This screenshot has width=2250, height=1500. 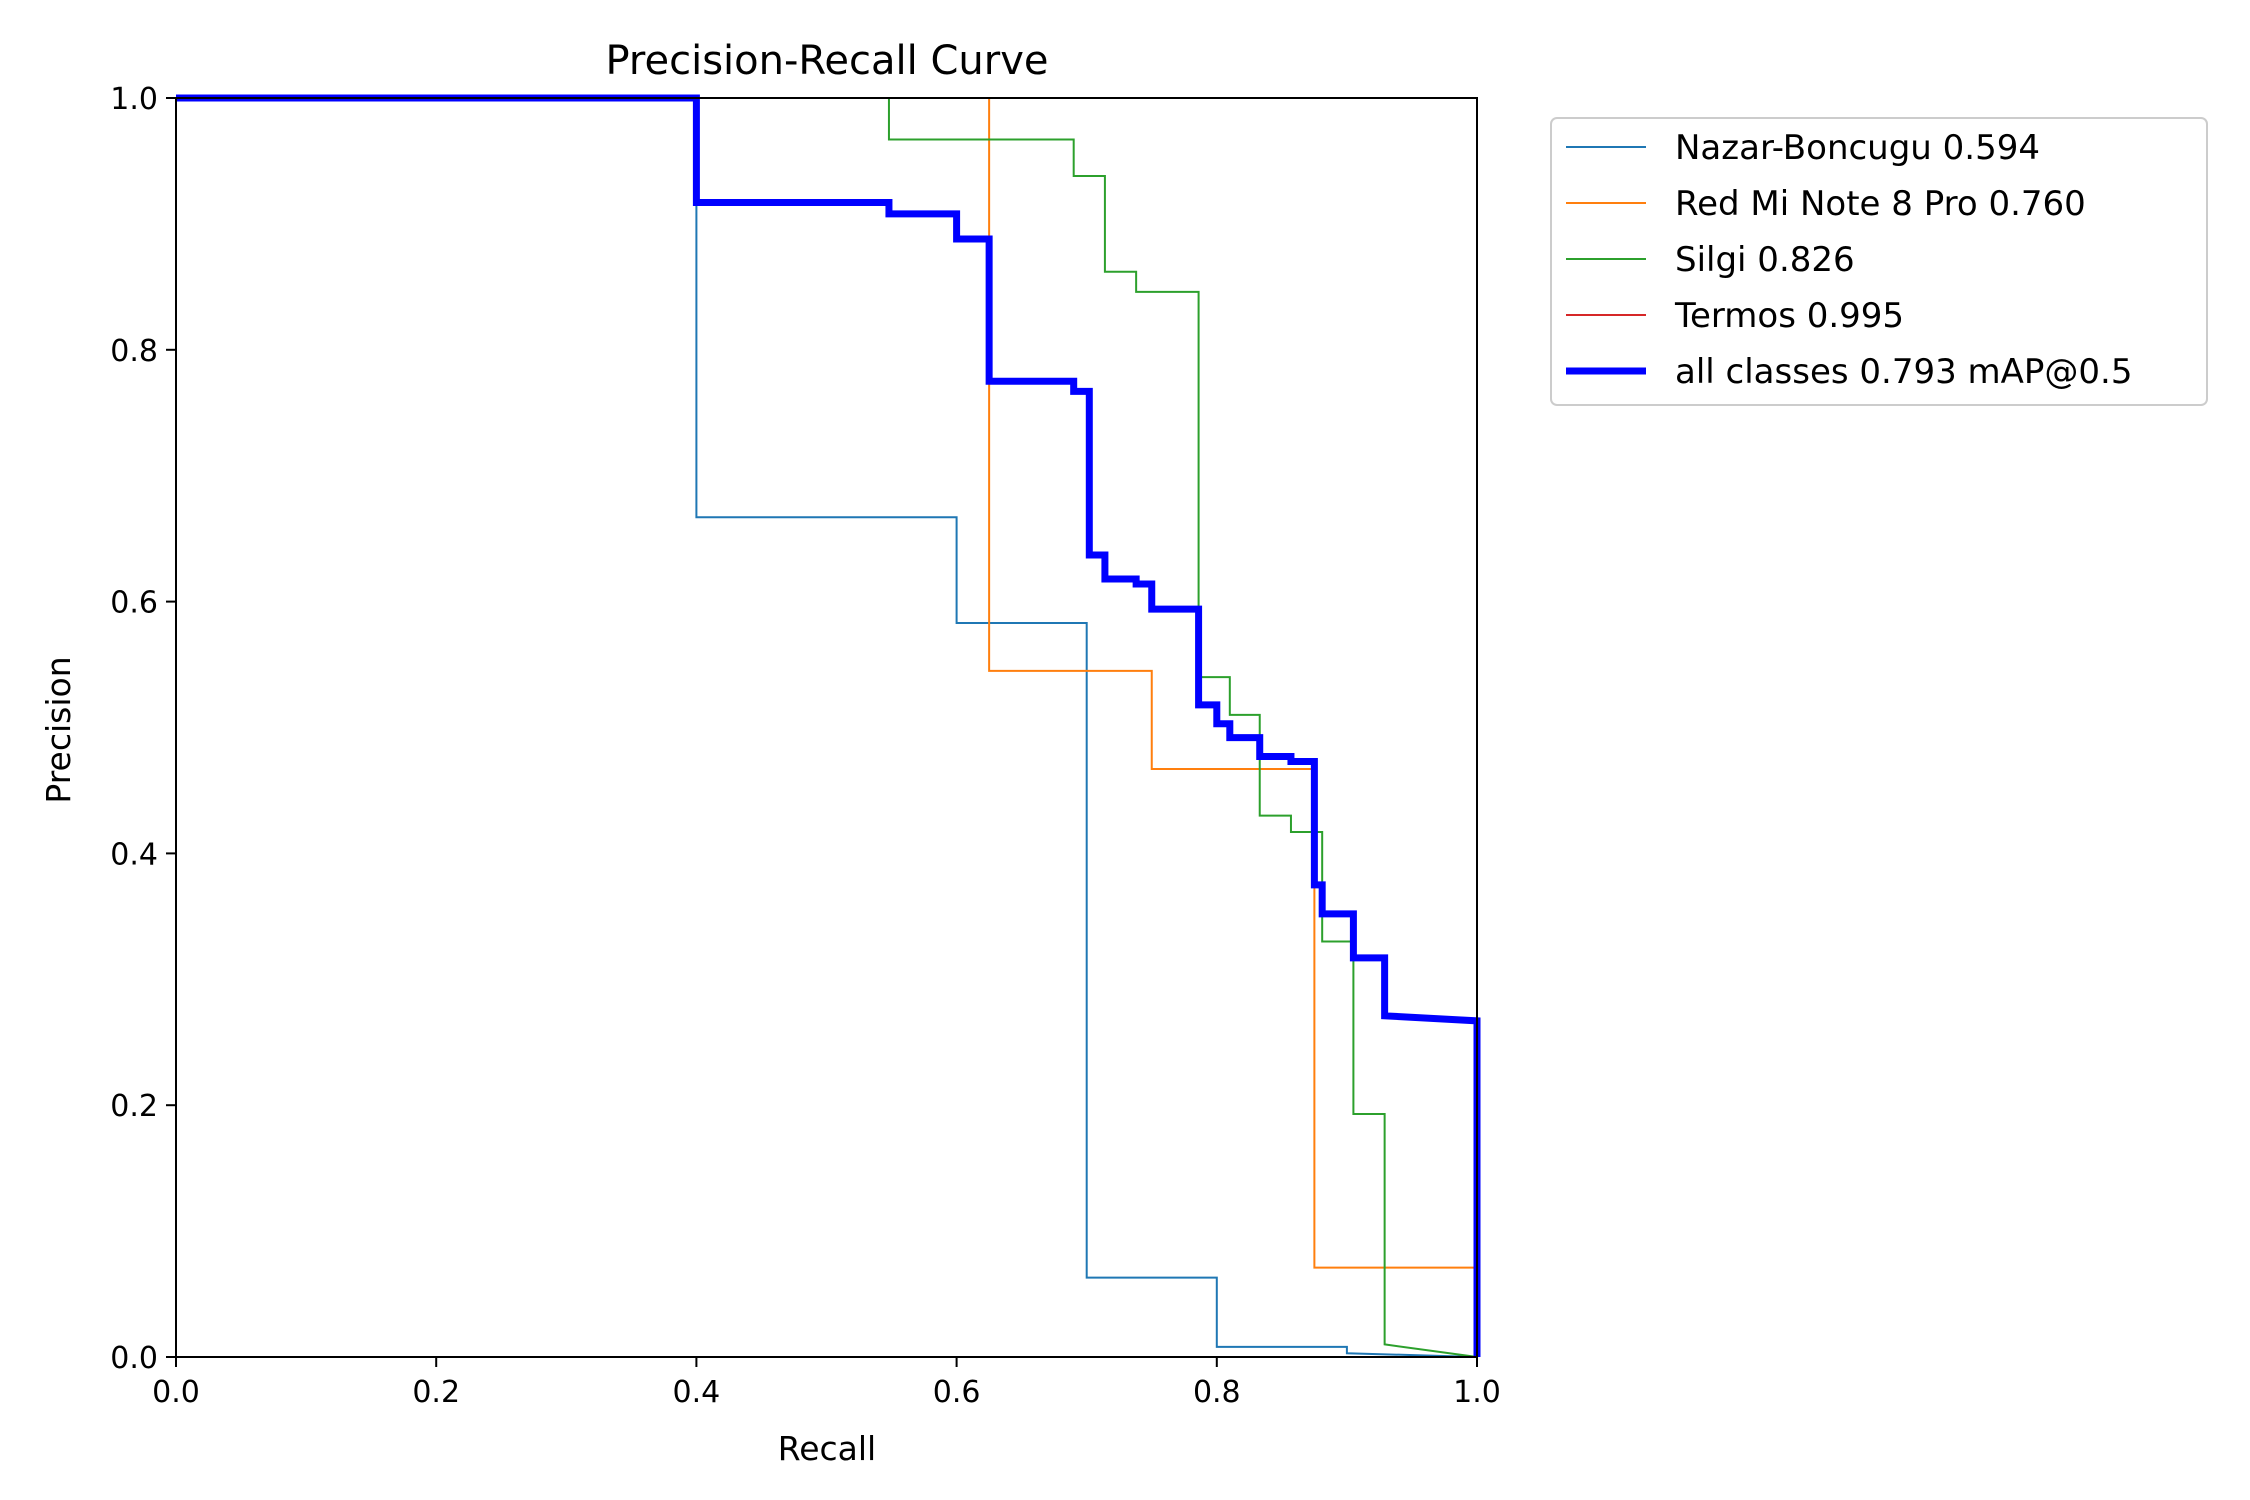 What do you see at coordinates (957, 1392) in the screenshot?
I see `x-tick-label: 0.6` at bounding box center [957, 1392].